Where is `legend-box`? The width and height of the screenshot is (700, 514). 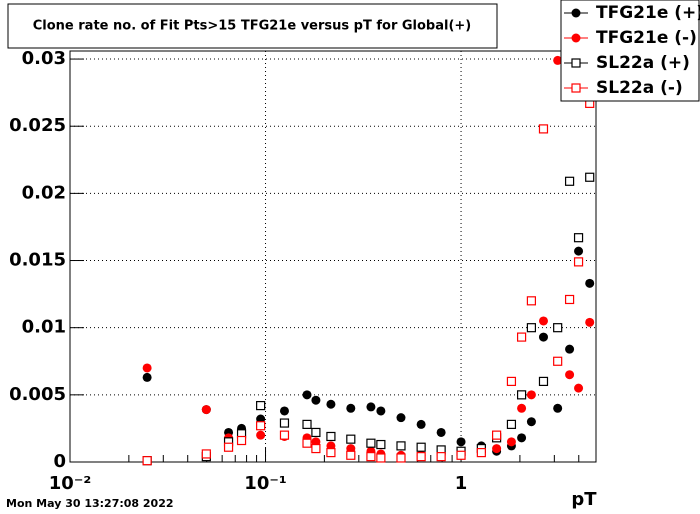
legend-box is located at coordinates (630, 51).